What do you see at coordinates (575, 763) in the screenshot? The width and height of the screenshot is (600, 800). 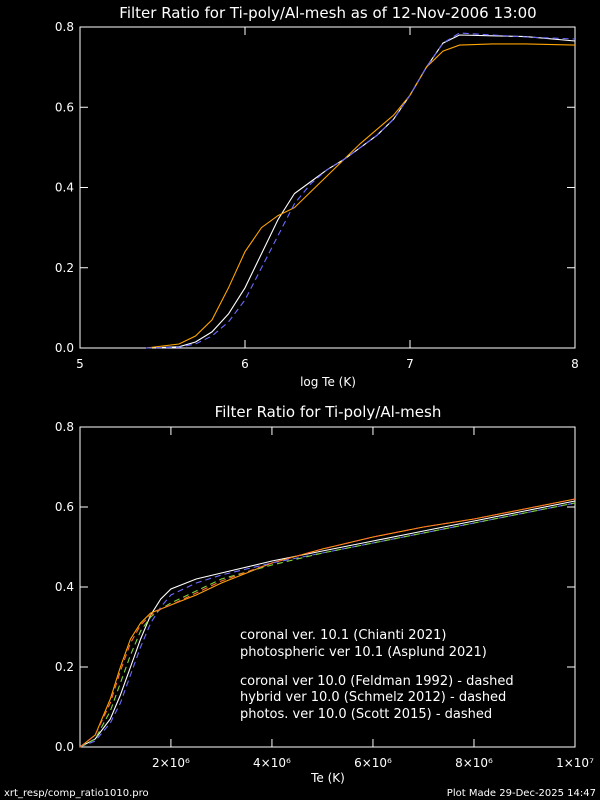 I see `x-tick-label: 1×10⁷` at bounding box center [575, 763].